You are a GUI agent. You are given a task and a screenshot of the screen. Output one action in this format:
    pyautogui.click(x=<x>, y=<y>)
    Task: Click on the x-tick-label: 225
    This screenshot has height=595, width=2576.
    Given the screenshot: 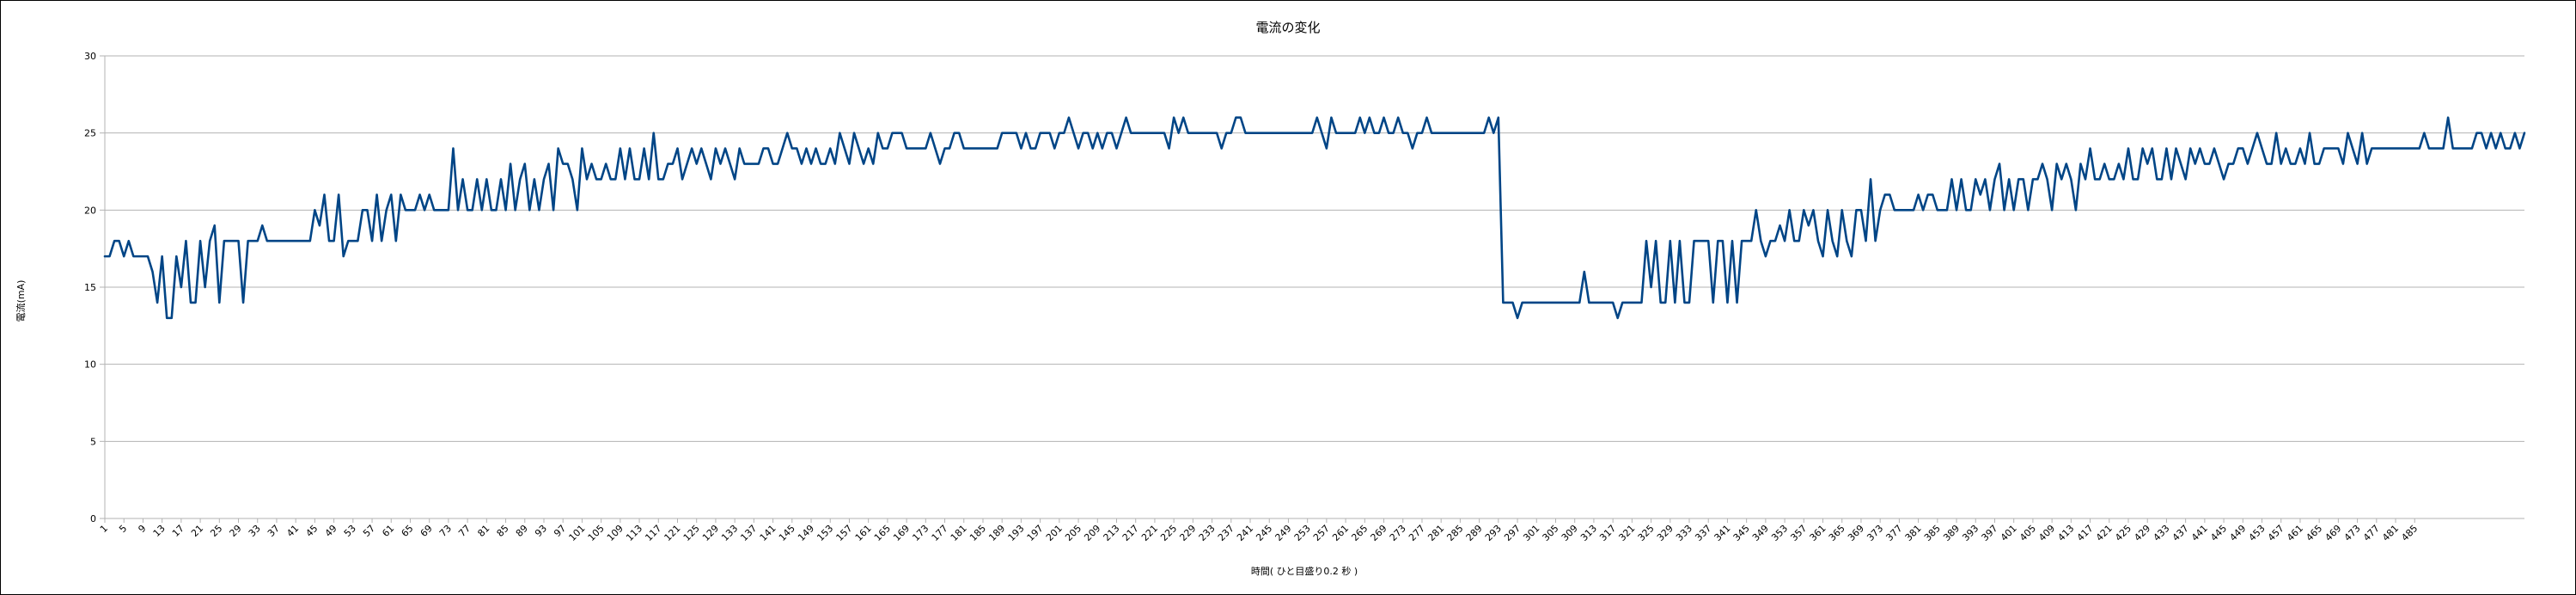 What is the action you would take?
    pyautogui.click(x=1168, y=533)
    